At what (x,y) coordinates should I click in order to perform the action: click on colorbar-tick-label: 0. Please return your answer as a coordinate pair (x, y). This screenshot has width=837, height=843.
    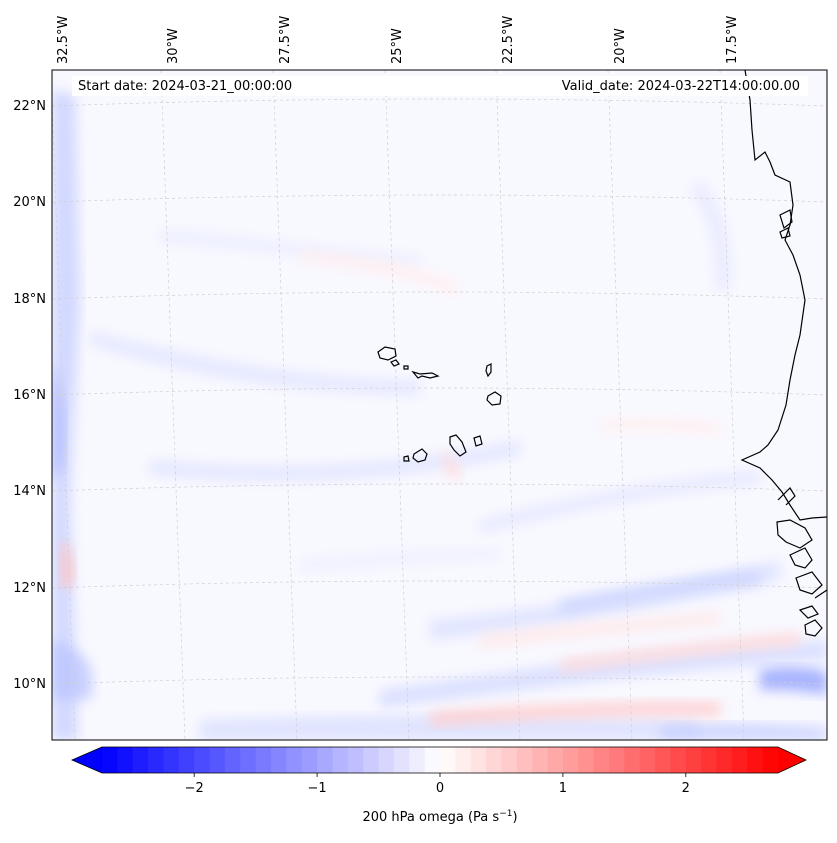
    Looking at the image, I should click on (440, 788).